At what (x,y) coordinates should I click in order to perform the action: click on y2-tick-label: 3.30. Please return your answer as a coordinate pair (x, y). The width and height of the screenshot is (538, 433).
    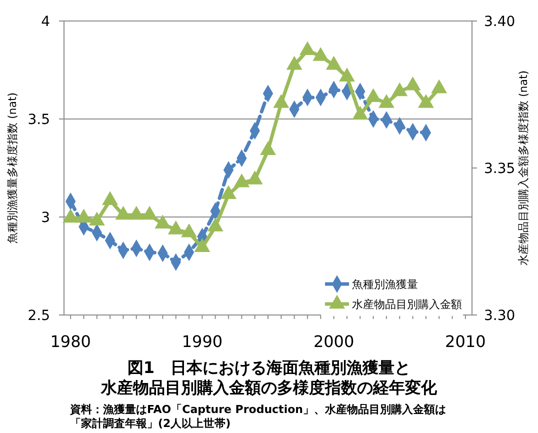
    Looking at the image, I should click on (500, 316).